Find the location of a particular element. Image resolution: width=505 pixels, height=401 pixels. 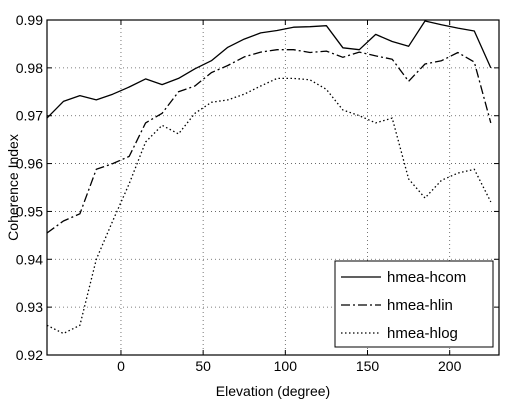

y-tick-label: 0.93 is located at coordinates (29, 307).